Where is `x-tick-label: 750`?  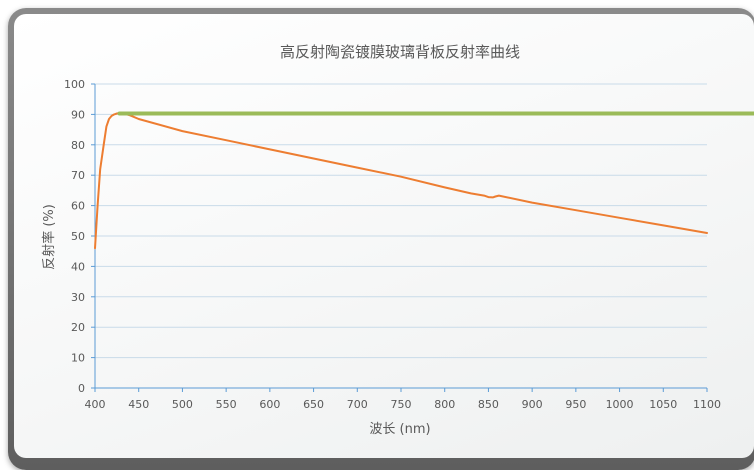
x-tick-label: 750 is located at coordinates (401, 404).